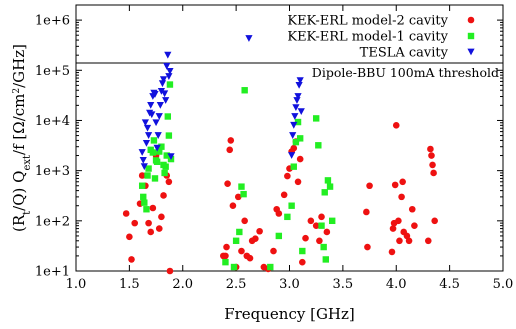 Image resolution: width=516 pixels, height=329 pixels. What do you see at coordinates (52, 121) in the screenshot?
I see `y-tick-label: 1e+4` at bounding box center [52, 121].